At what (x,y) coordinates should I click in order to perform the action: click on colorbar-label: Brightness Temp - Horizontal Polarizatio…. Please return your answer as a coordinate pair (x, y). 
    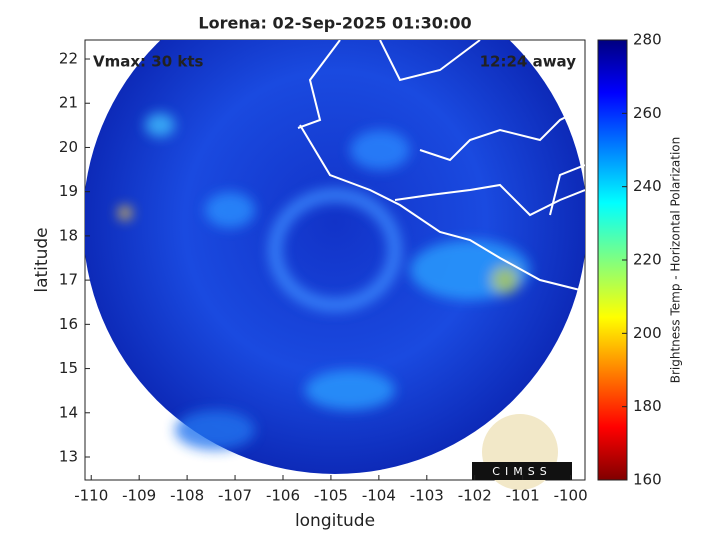
    Looking at the image, I should click on (676, 260).